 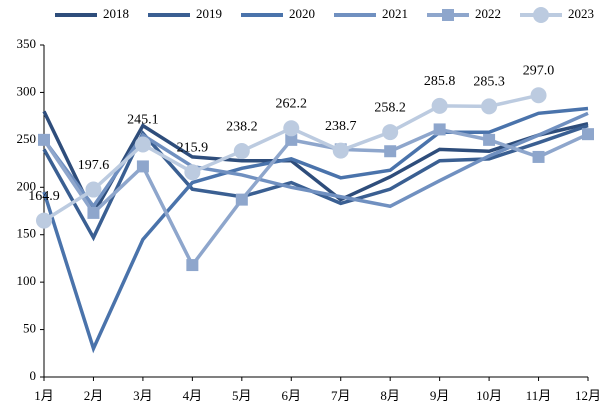 I want to click on y-tick-label: 250, so click(x=27, y=138).